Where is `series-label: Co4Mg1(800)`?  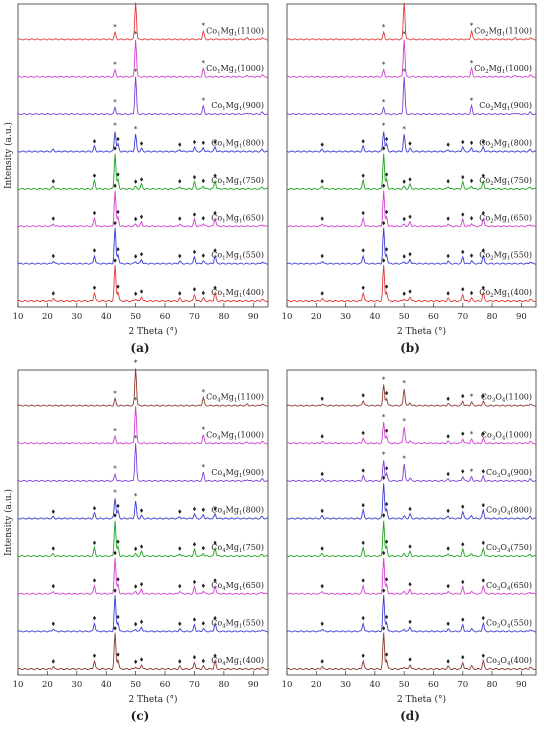 series-label: Co4Mg1(800) is located at coordinates (237, 511).